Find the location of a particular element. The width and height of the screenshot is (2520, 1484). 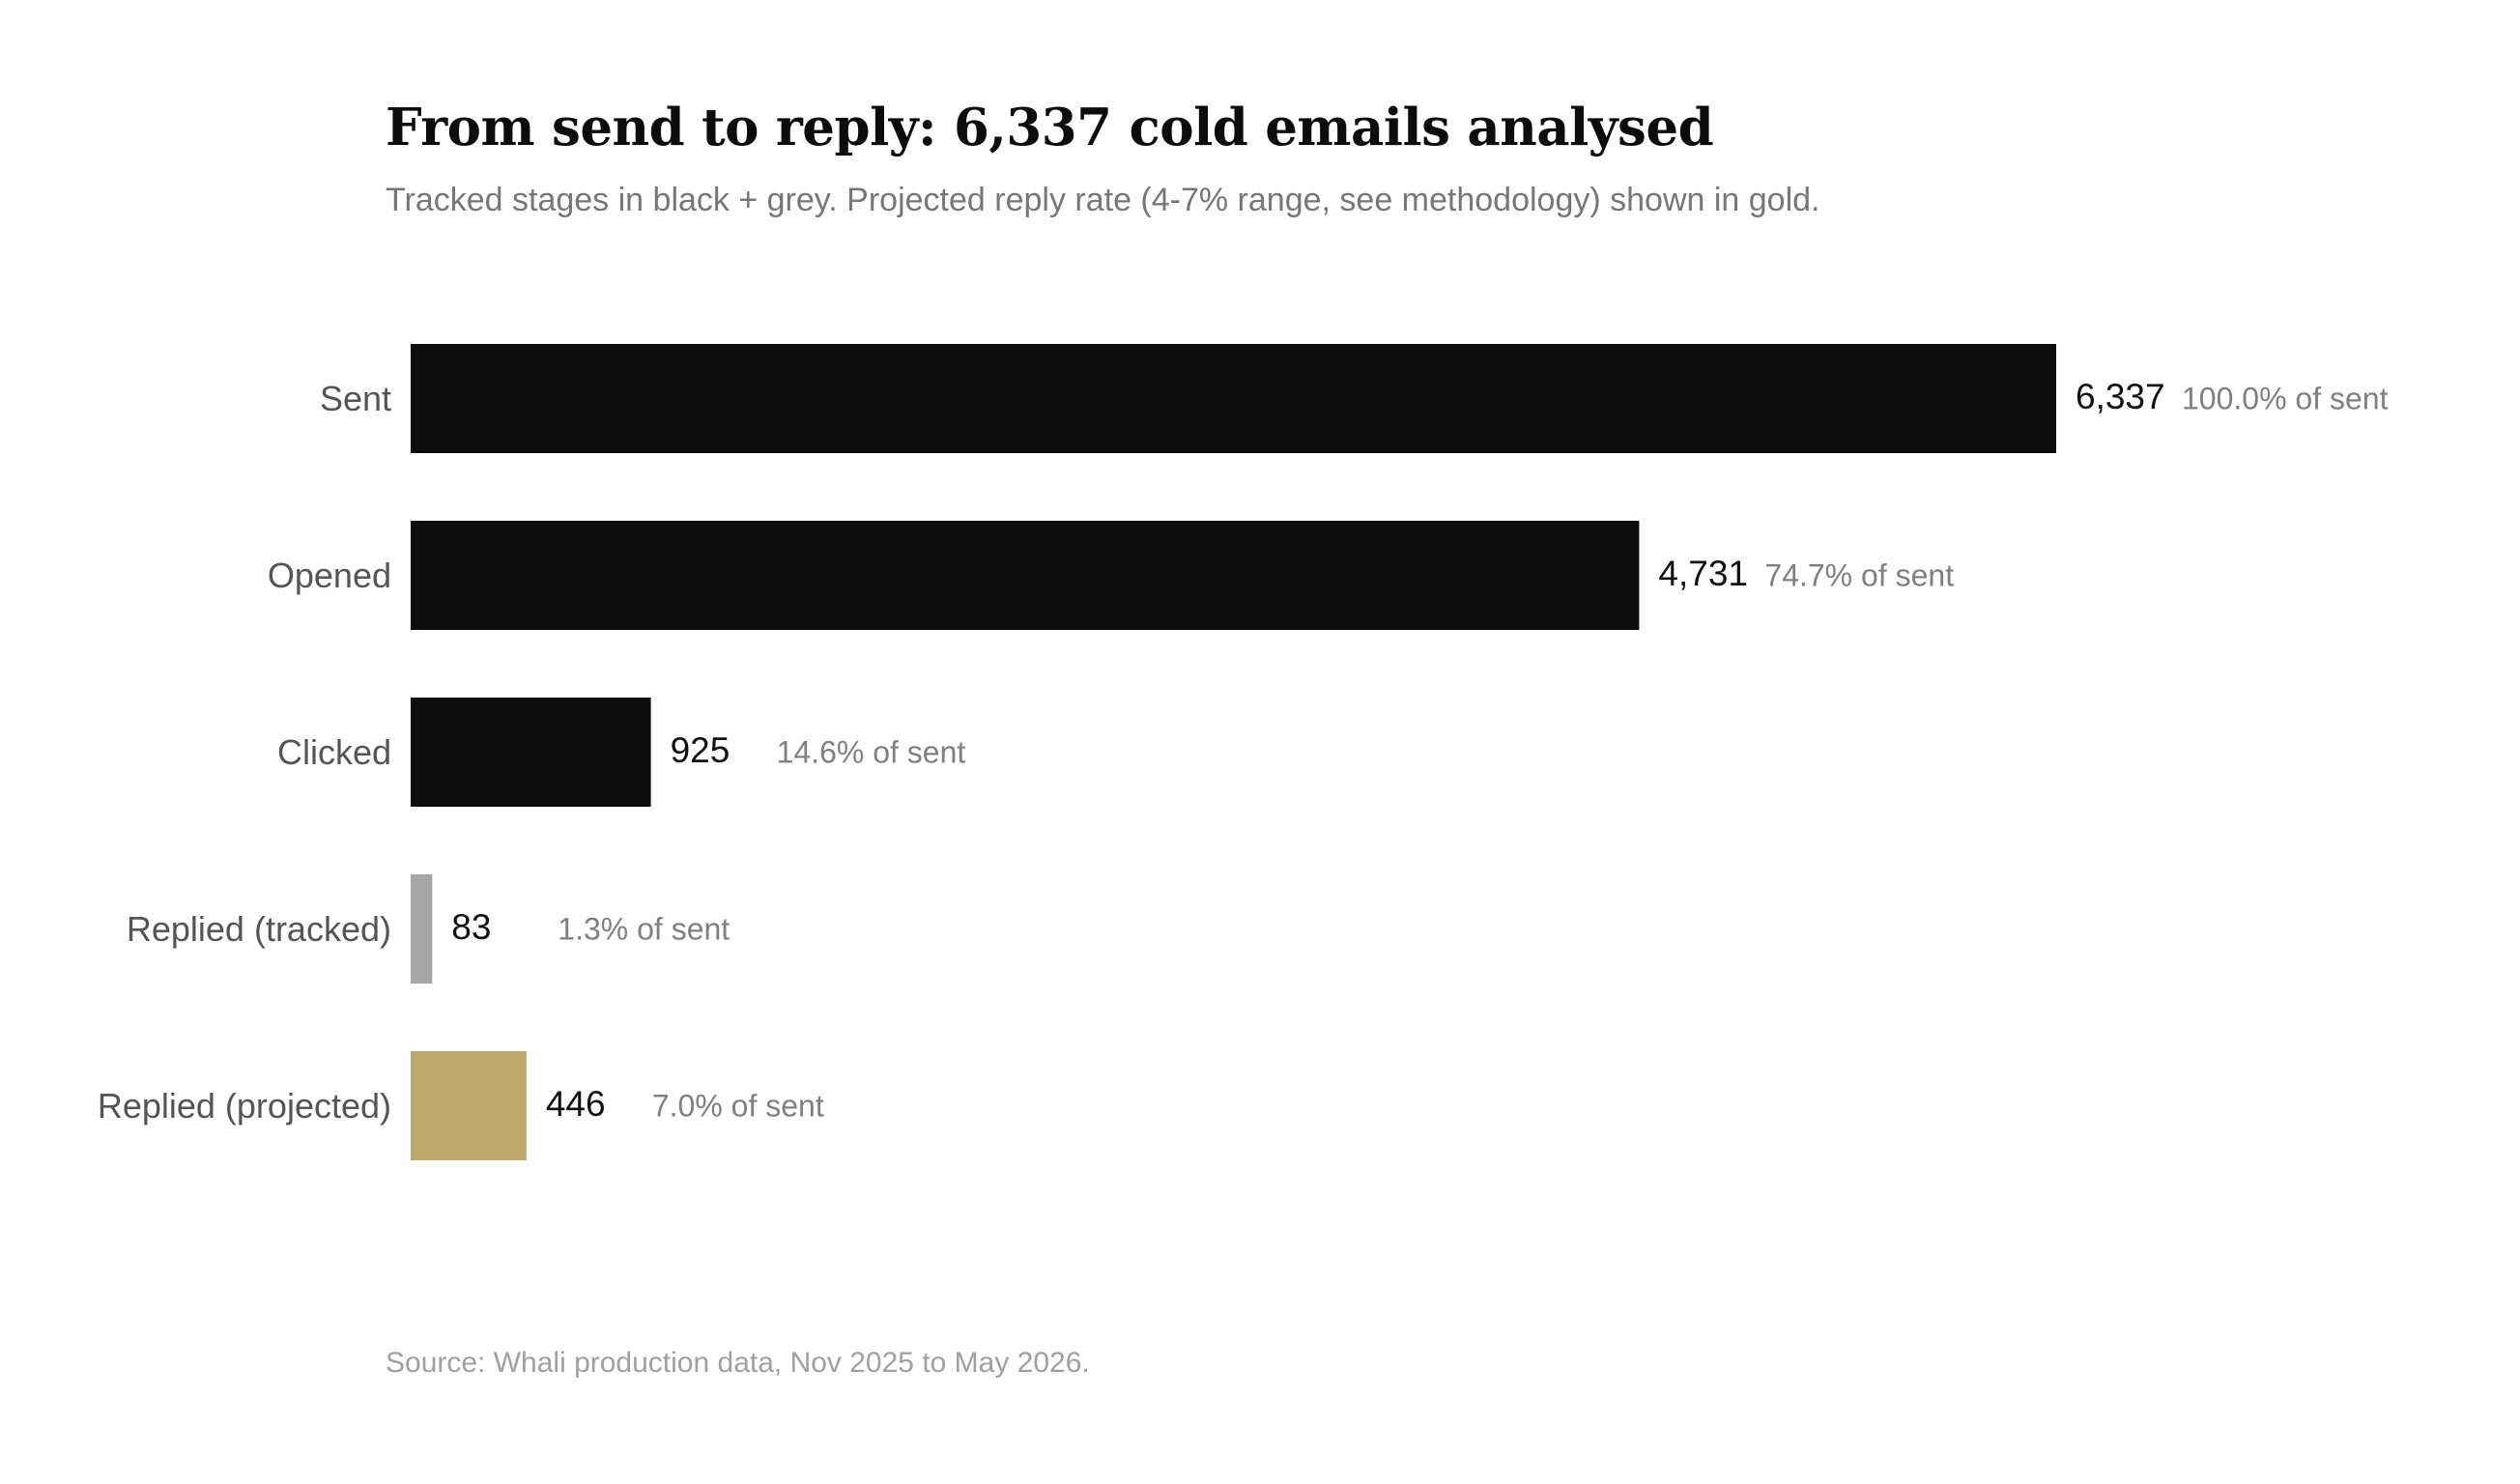

category-label-replied-projected: Replied (projected) is located at coordinates (244, 1106).